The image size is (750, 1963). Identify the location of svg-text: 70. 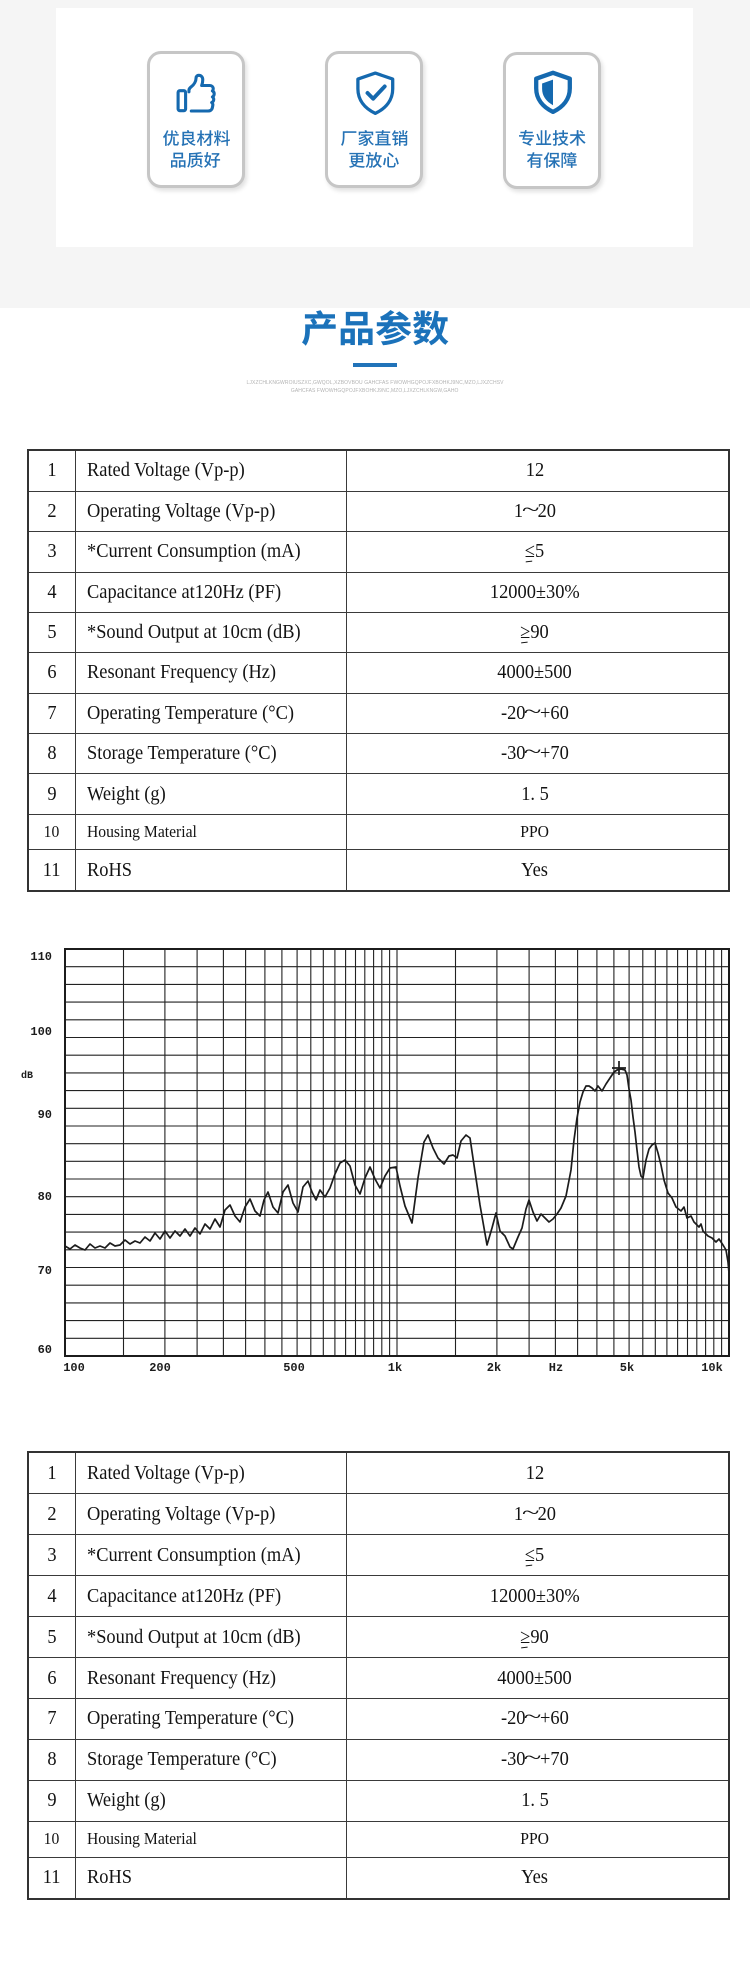
(45, 1271).